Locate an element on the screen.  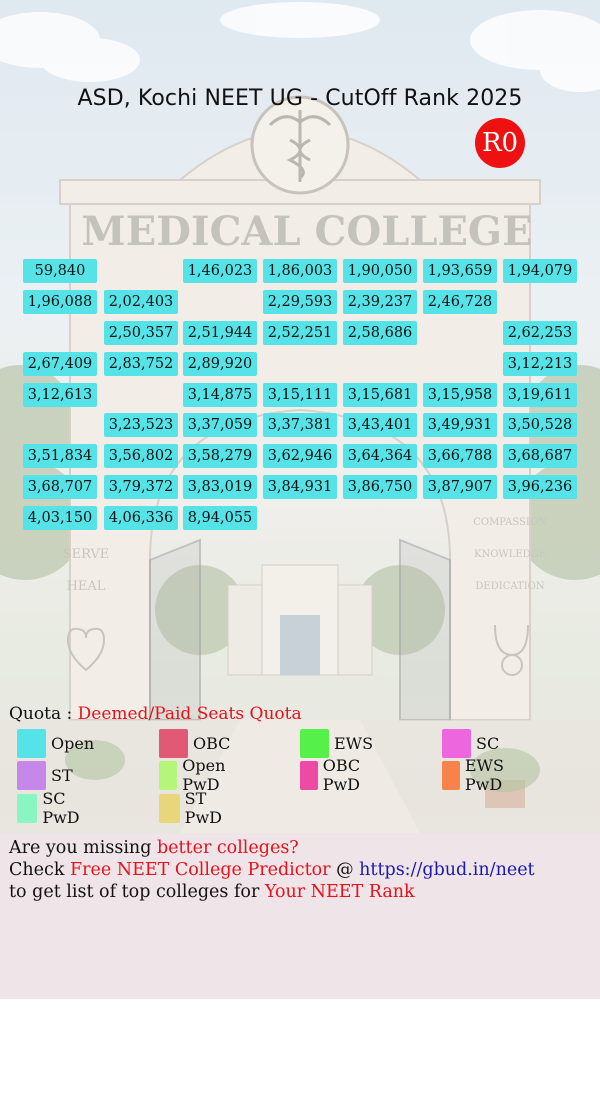
rank-cell: 3,51,834 is located at coordinates (60, 456).